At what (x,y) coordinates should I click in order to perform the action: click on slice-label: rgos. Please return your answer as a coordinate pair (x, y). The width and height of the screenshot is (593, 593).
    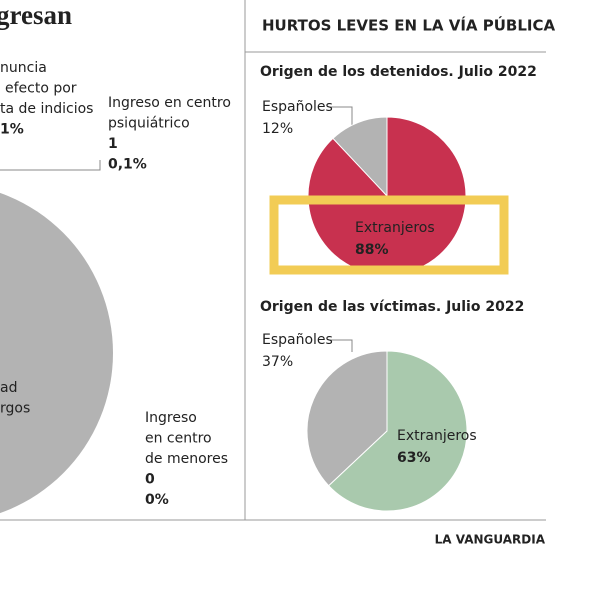
    Looking at the image, I should click on (15, 409).